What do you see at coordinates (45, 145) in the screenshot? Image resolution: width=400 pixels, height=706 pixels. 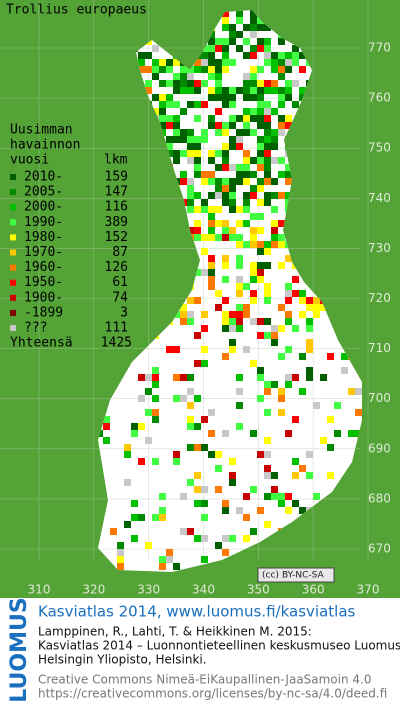 I see `legend-heading: havainnon` at bounding box center [45, 145].